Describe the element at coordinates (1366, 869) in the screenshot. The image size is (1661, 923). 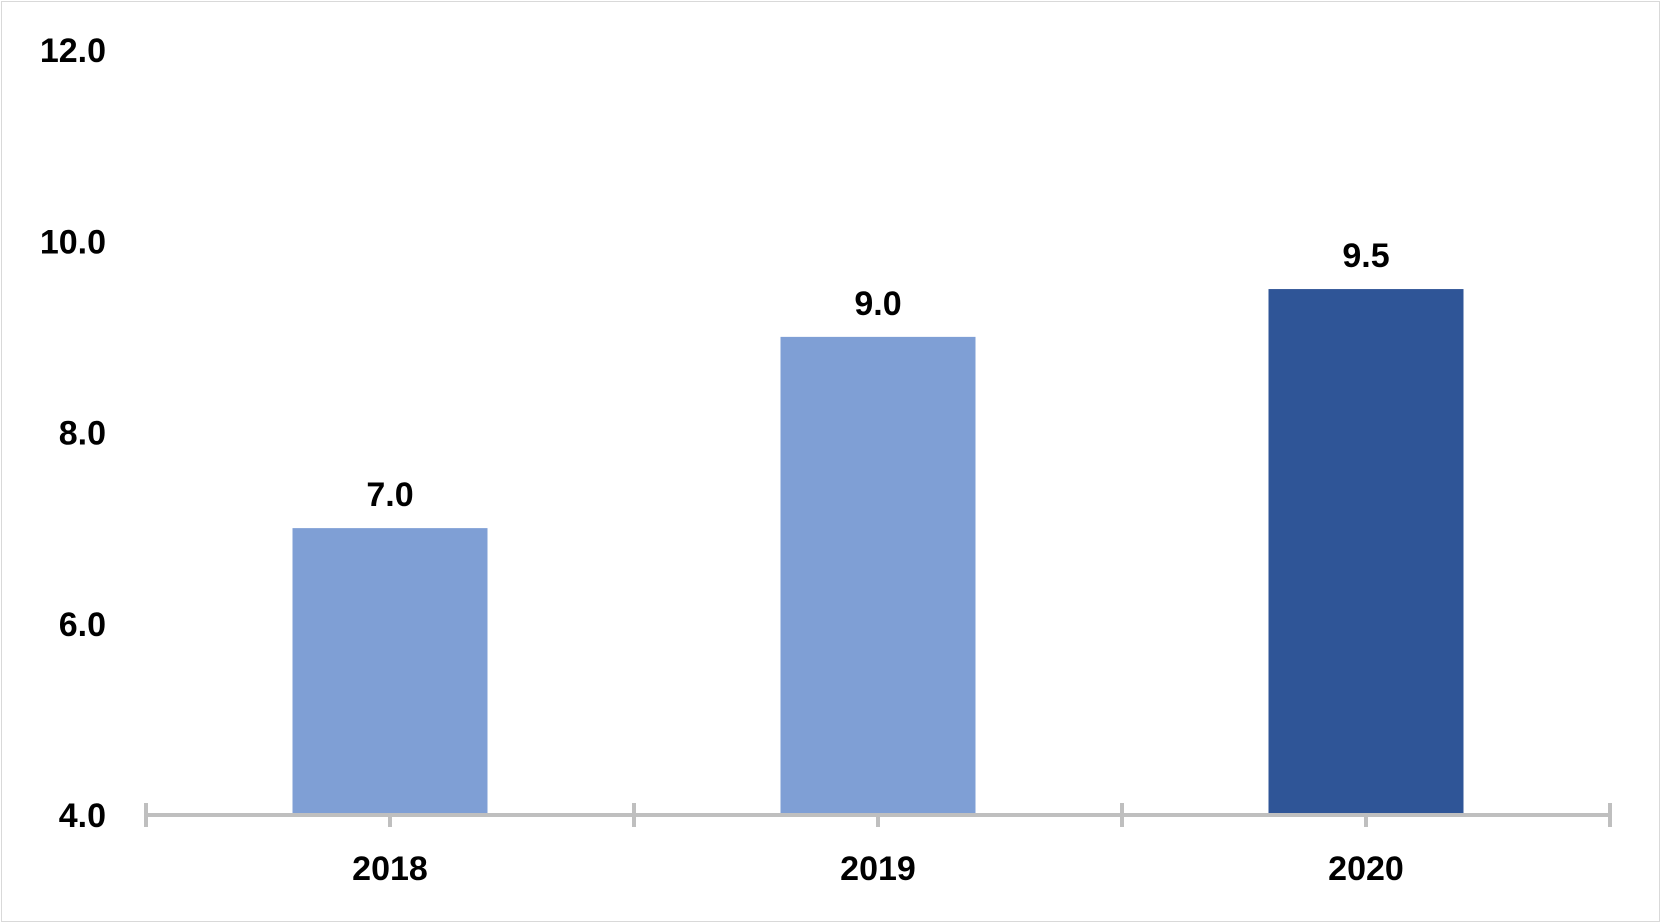
I see `x-category-label: 2020` at that location.